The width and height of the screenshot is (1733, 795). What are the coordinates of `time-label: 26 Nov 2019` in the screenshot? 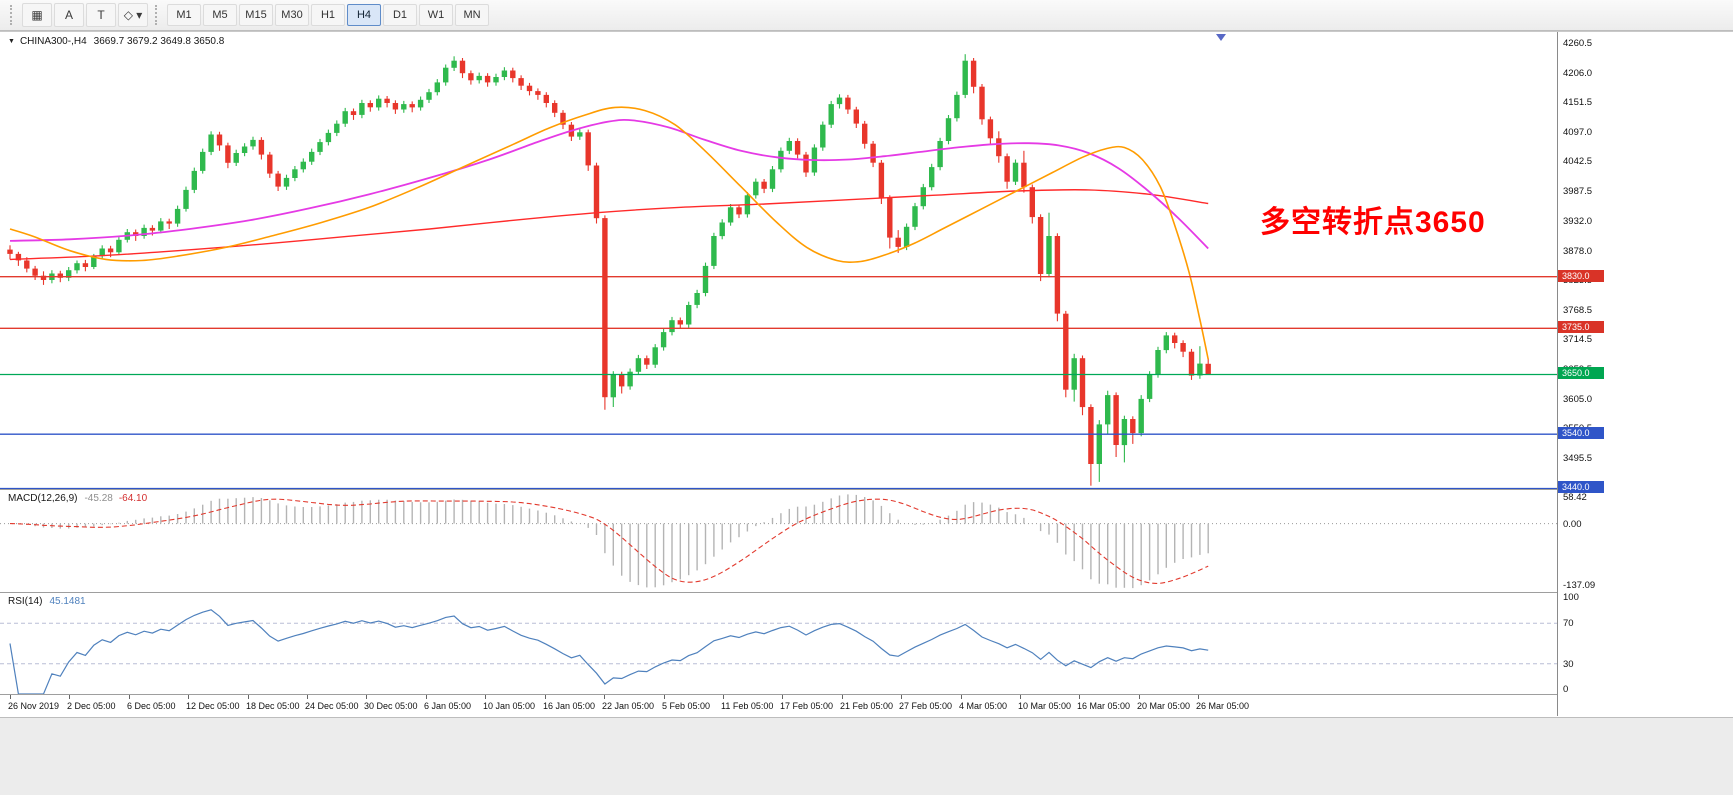 It's located at (34, 706).